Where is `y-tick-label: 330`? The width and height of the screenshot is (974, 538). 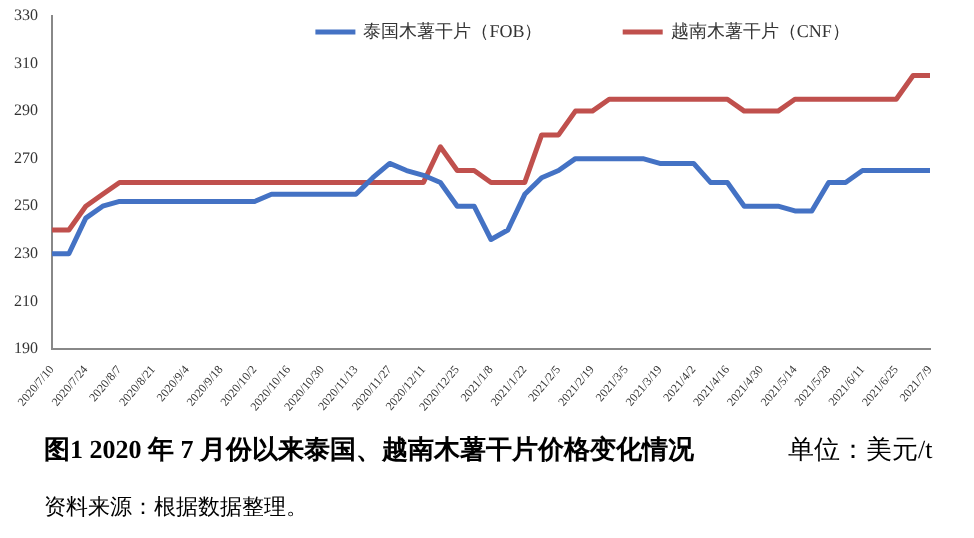
y-tick-label: 330 is located at coordinates (26, 15).